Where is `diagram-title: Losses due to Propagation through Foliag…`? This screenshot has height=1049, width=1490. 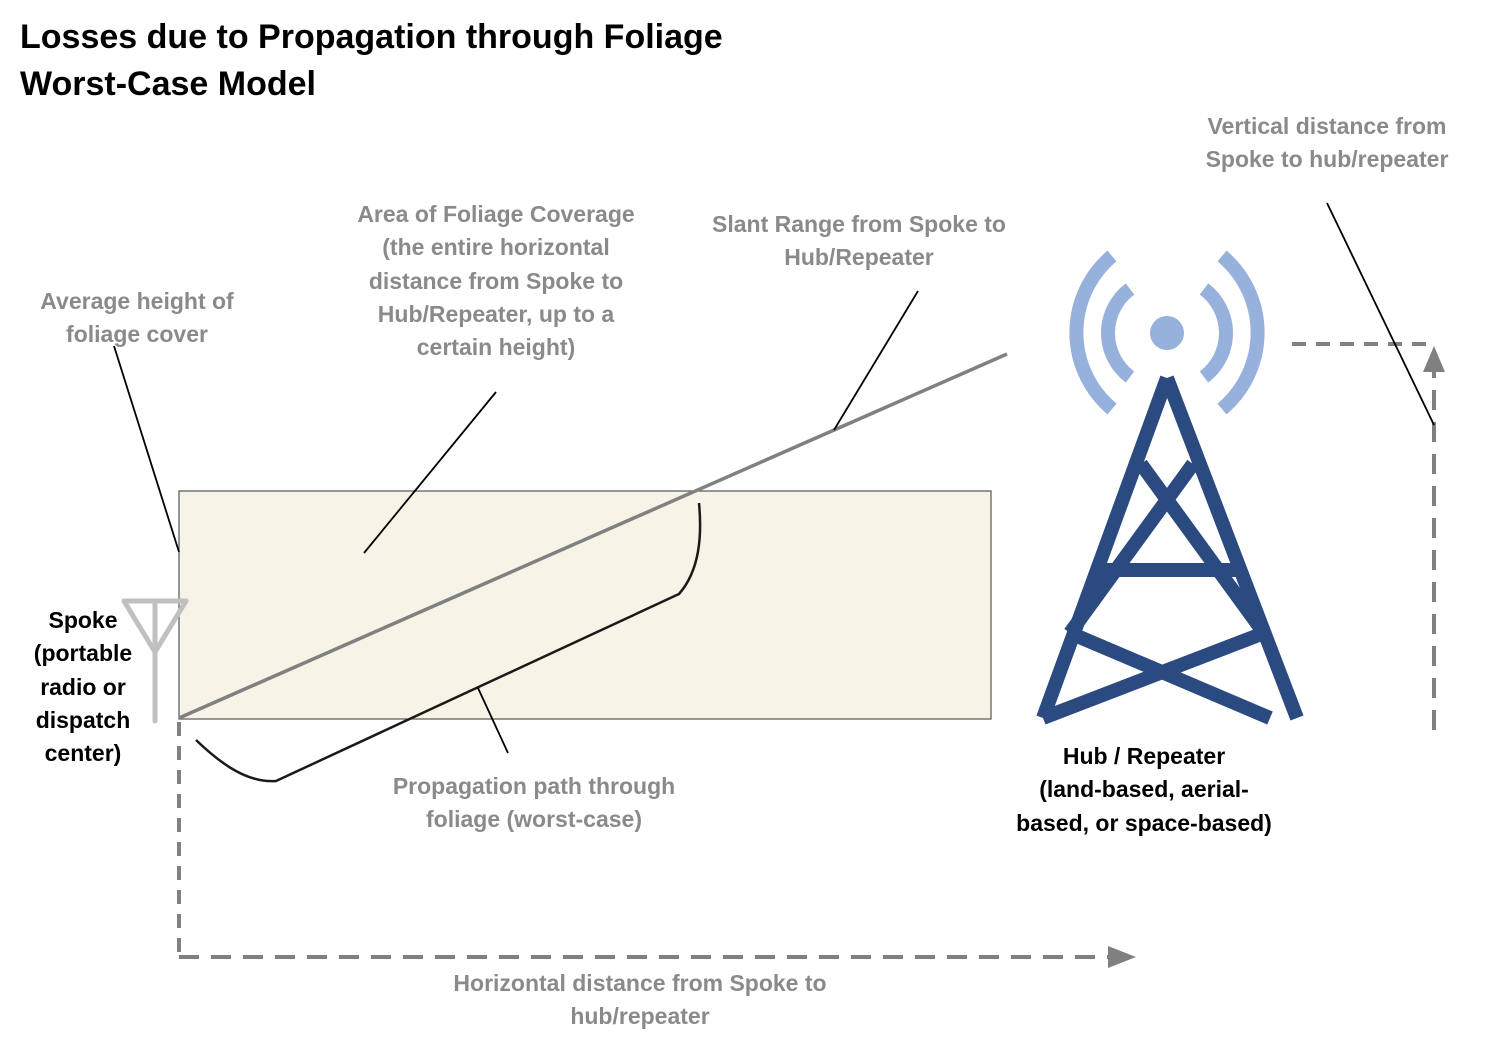
diagram-title: Losses due to Propagation through Foliag… is located at coordinates (371, 37).